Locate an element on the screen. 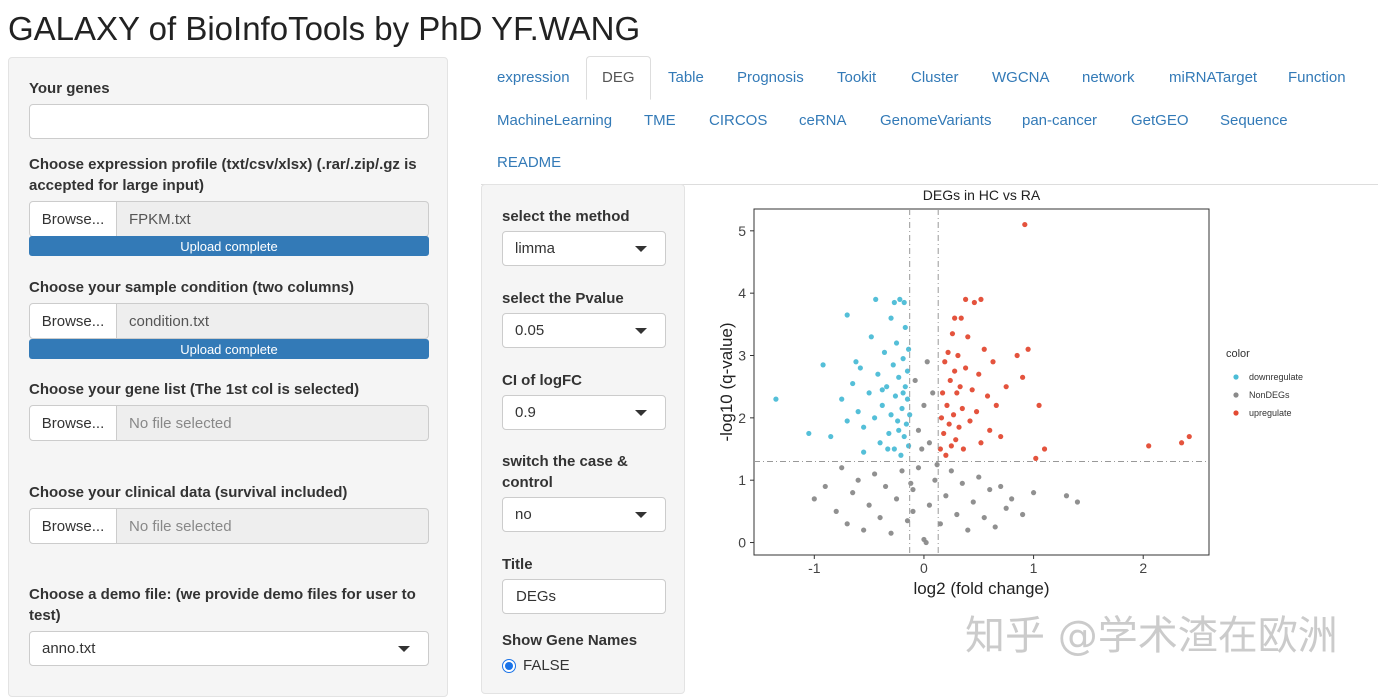 This screenshot has width=1378, height=697. x-axis-label: log2 (fold change) is located at coordinates (981, 588).